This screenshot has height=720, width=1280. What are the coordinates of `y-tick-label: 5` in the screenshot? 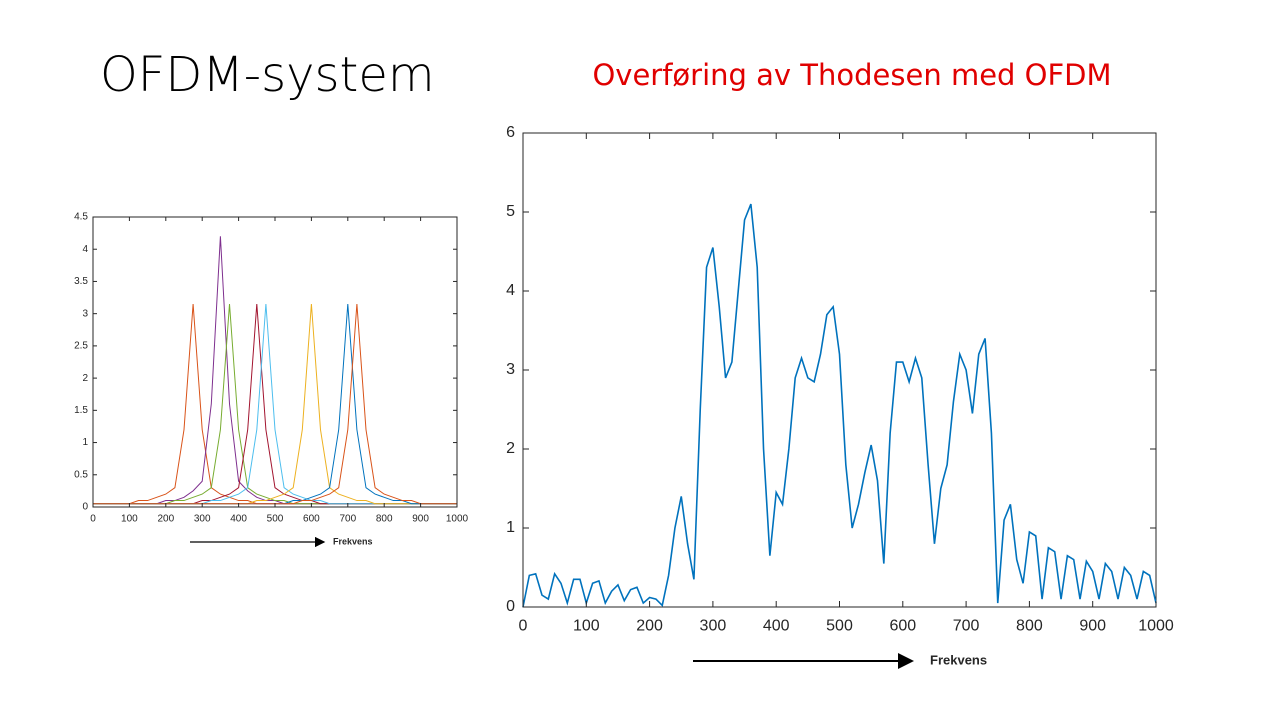 It's located at (510, 211).